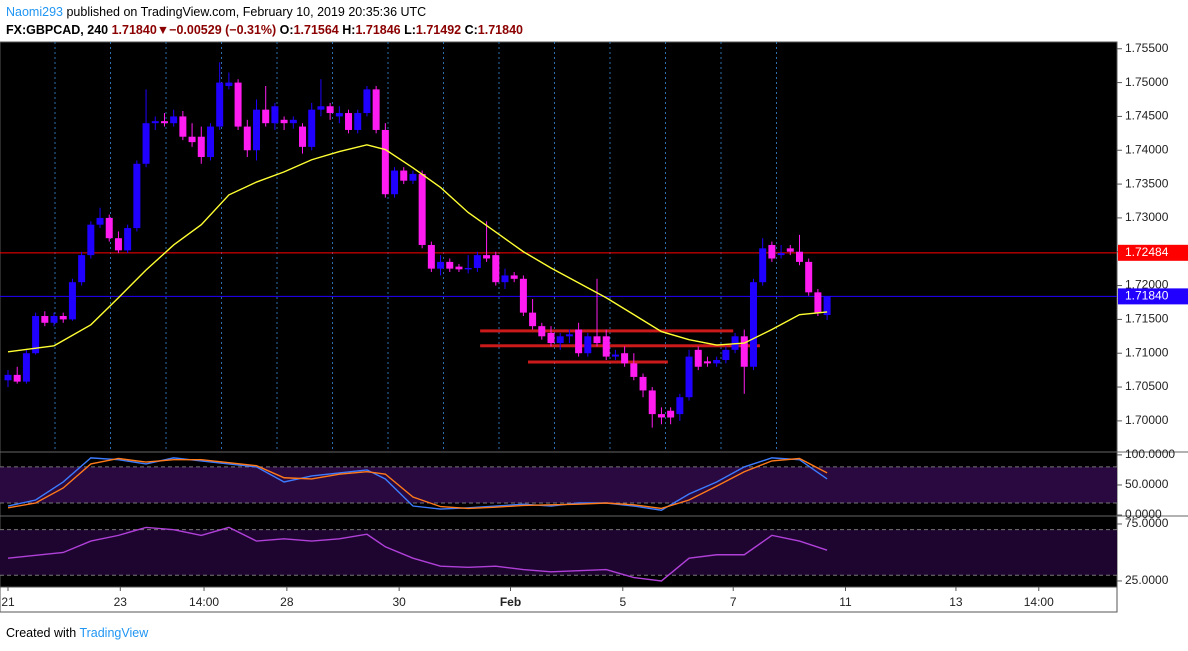 This screenshot has height=651, width=1188. I want to click on high: 1.71846, so click(378, 30).